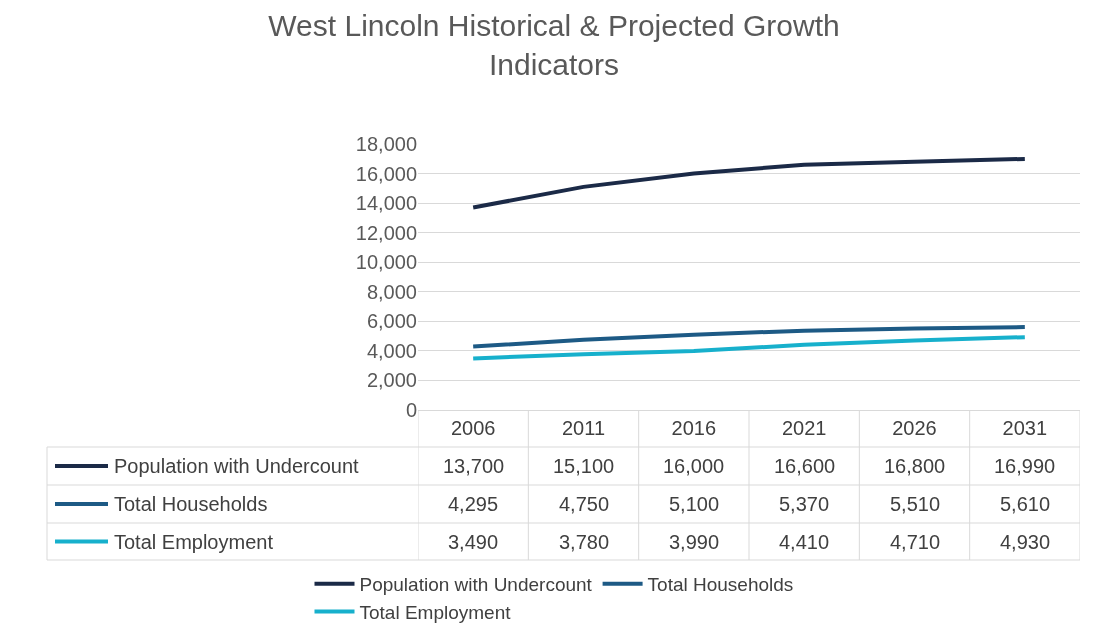  What do you see at coordinates (694, 428) in the screenshot?
I see `x-tick-label: 2016` at bounding box center [694, 428].